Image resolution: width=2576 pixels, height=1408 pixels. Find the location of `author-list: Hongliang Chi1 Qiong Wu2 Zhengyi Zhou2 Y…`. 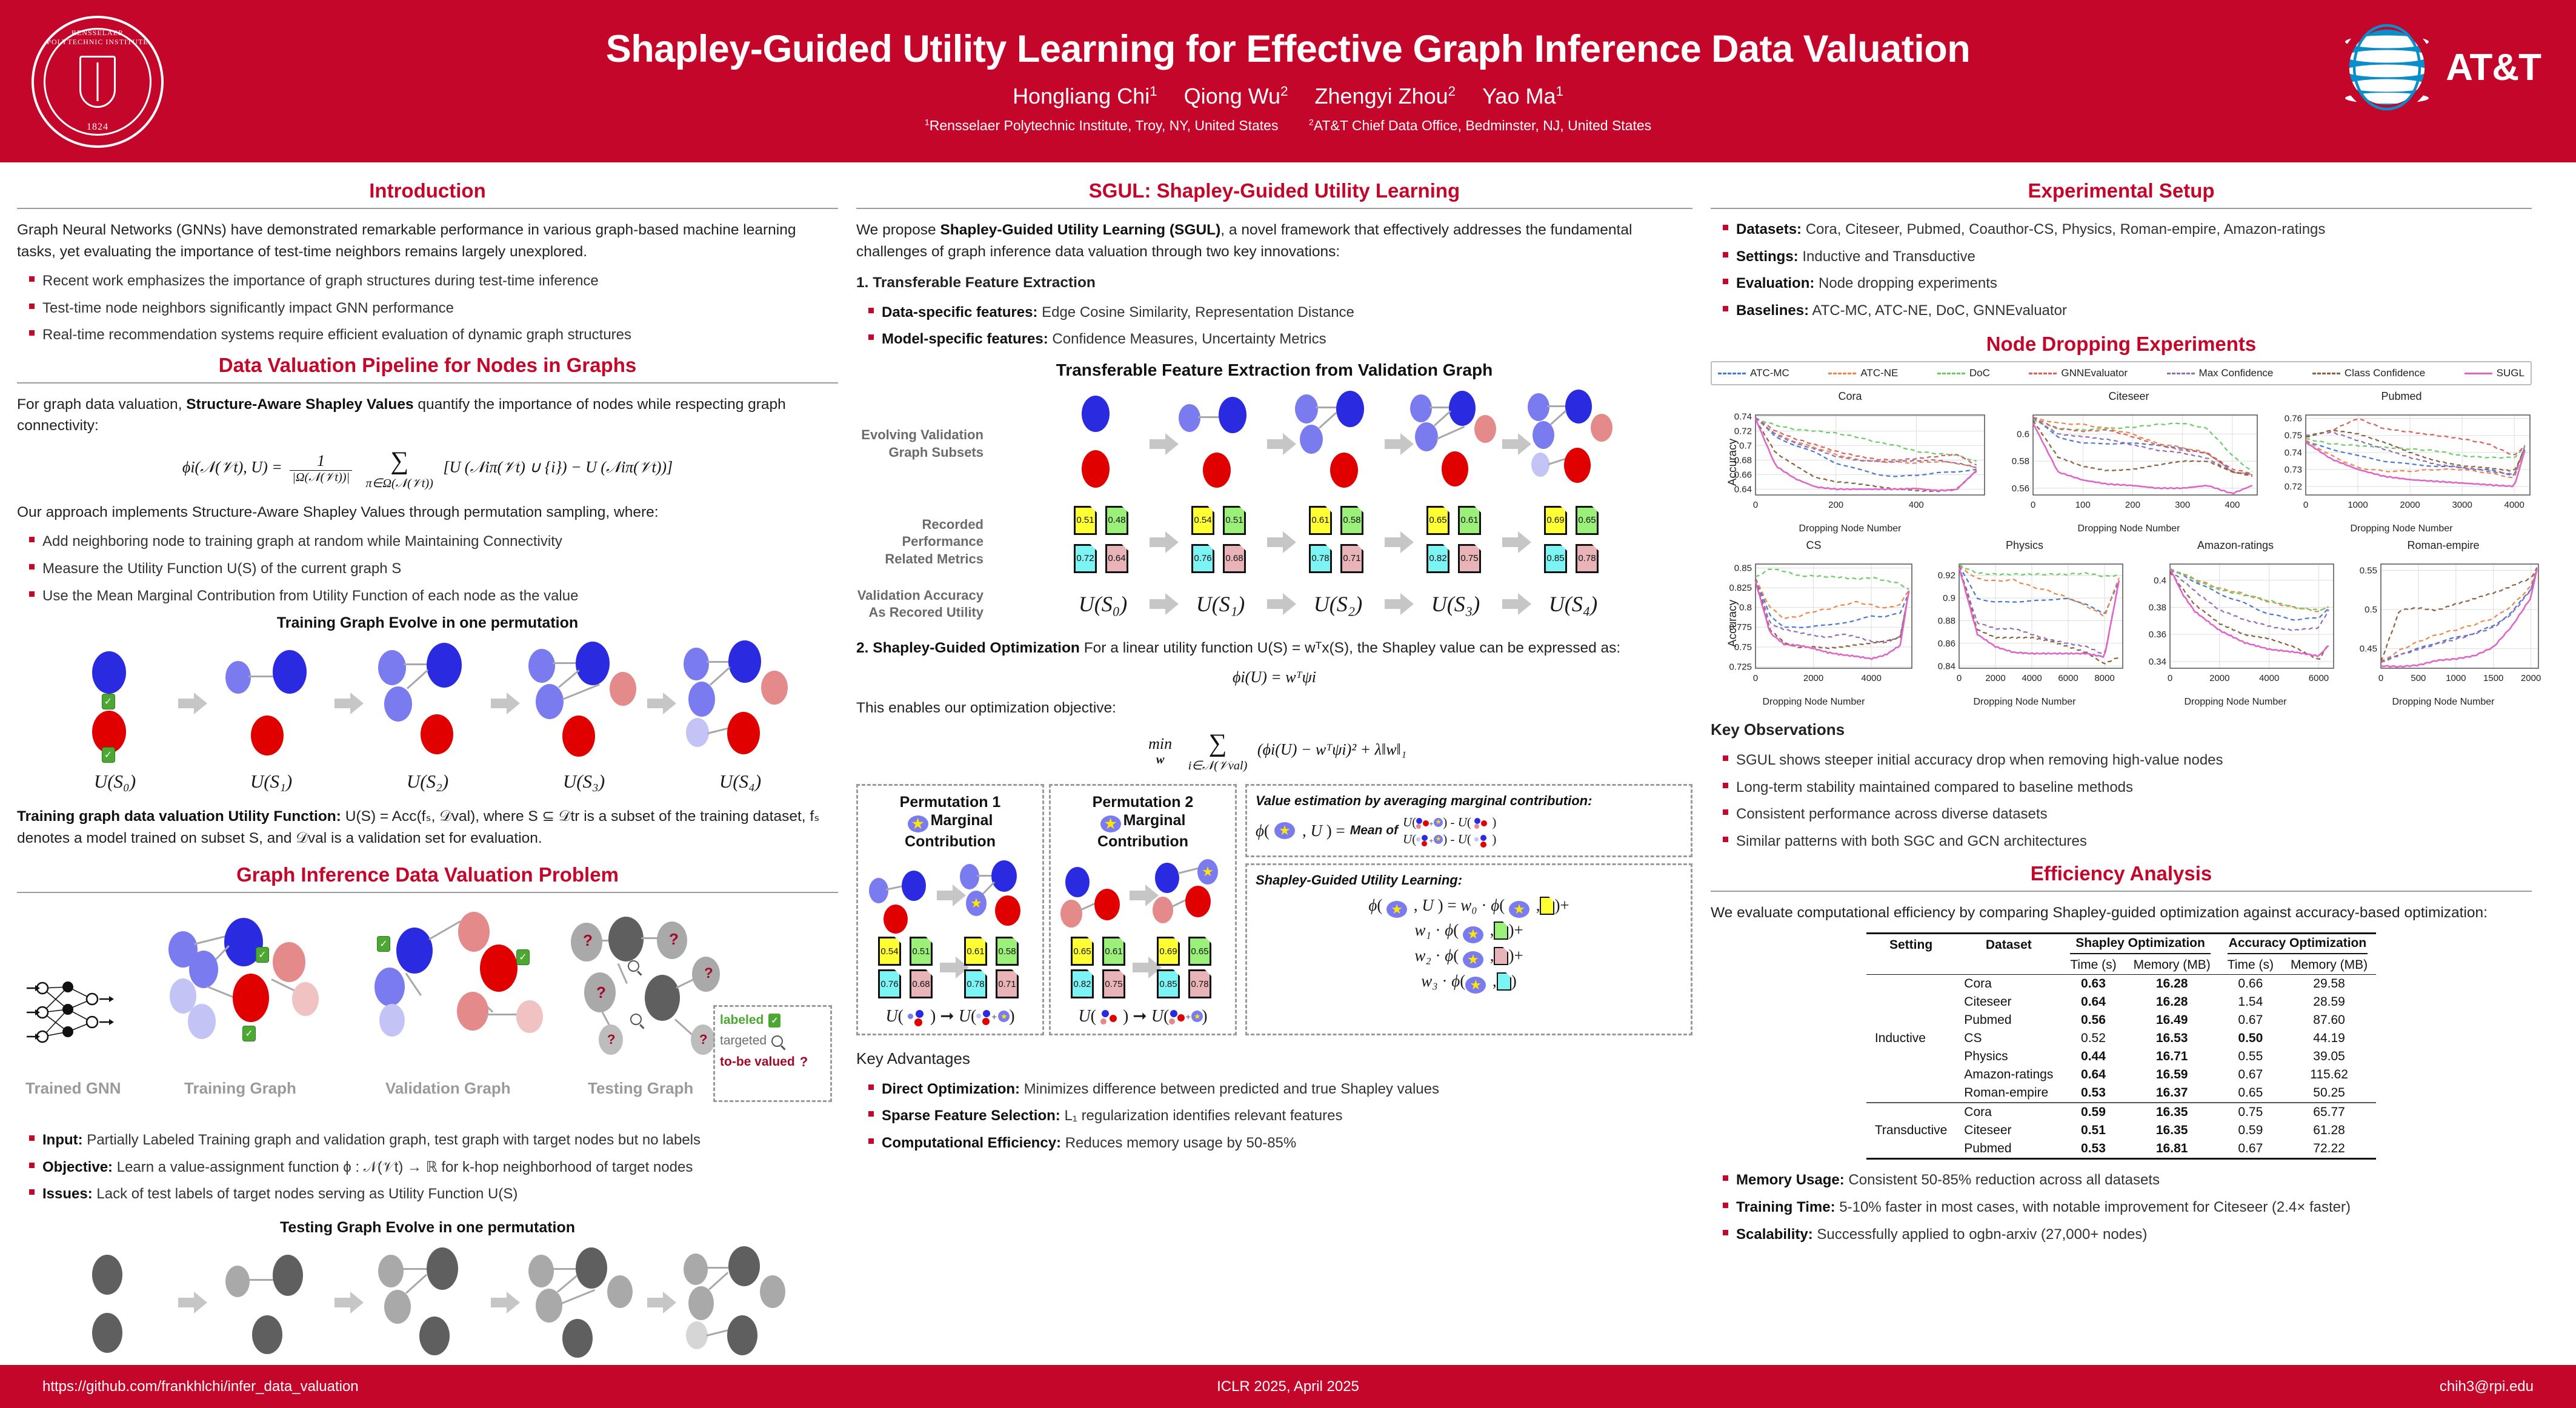

author-list: Hongliang Chi1 Qiong Wu2 Zhengyi Zhou2 Y… is located at coordinates (1288, 97).